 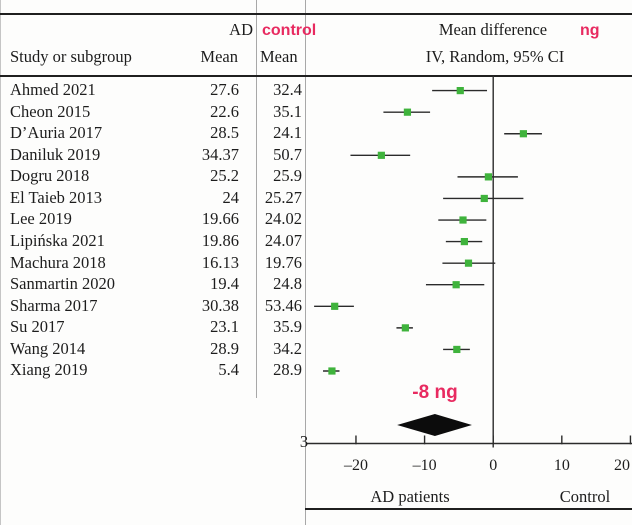 What do you see at coordinates (50, 111) in the screenshot?
I see `study-label: Cheon 2015` at bounding box center [50, 111].